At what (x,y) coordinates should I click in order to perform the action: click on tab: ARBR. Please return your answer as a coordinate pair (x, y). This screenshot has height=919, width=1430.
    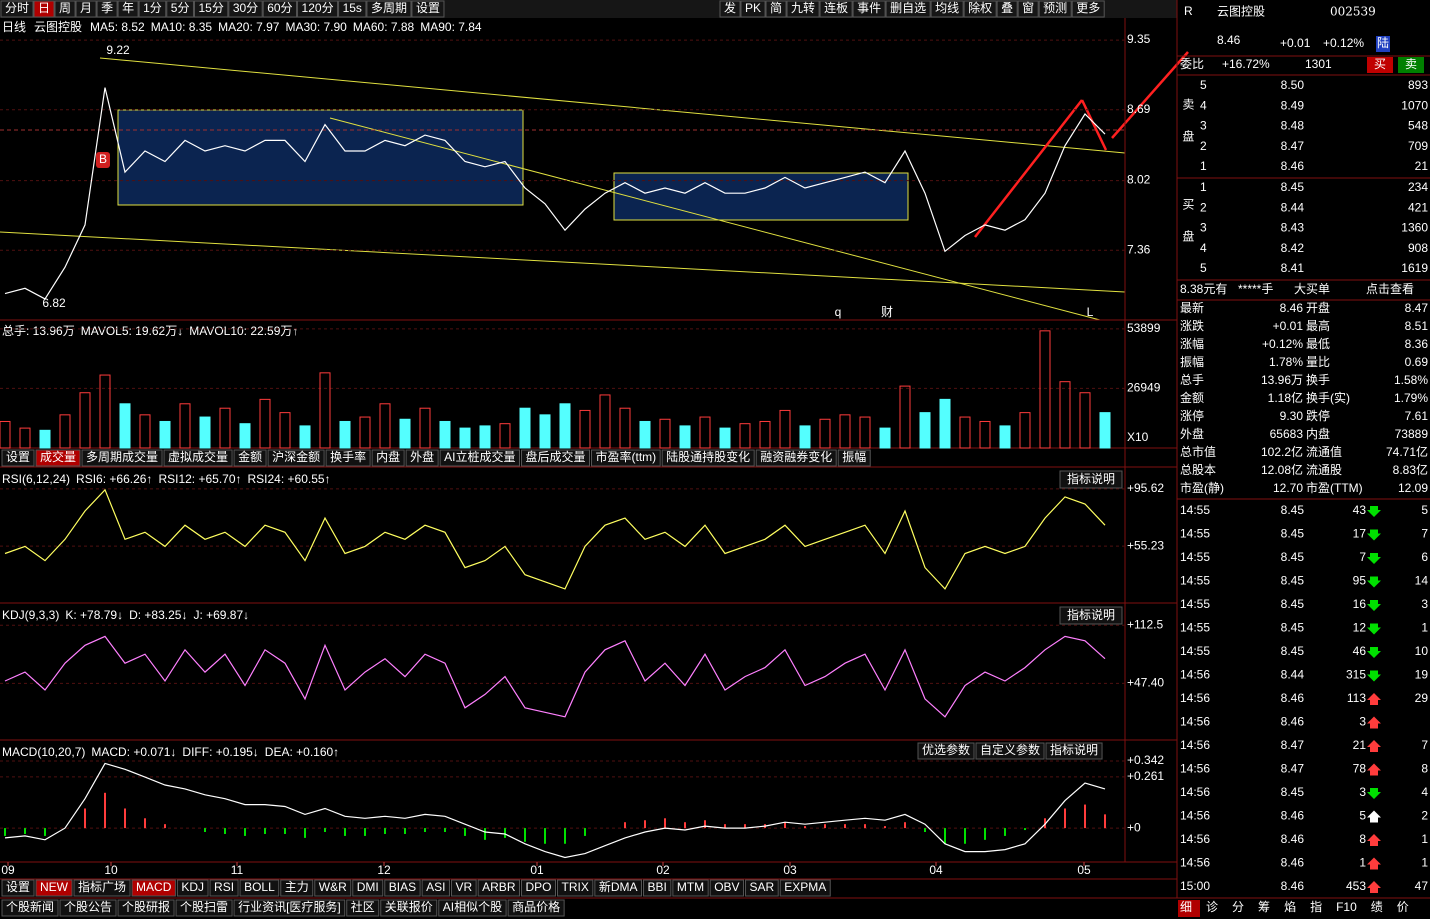
    Looking at the image, I should click on (499, 887).